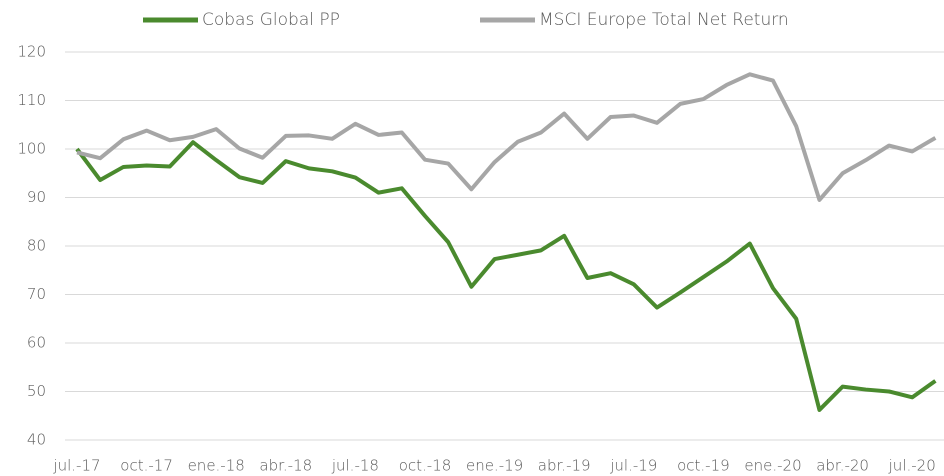 This screenshot has height=476, width=944. I want to click on x-tick-label: oct.-18, so click(425, 466).